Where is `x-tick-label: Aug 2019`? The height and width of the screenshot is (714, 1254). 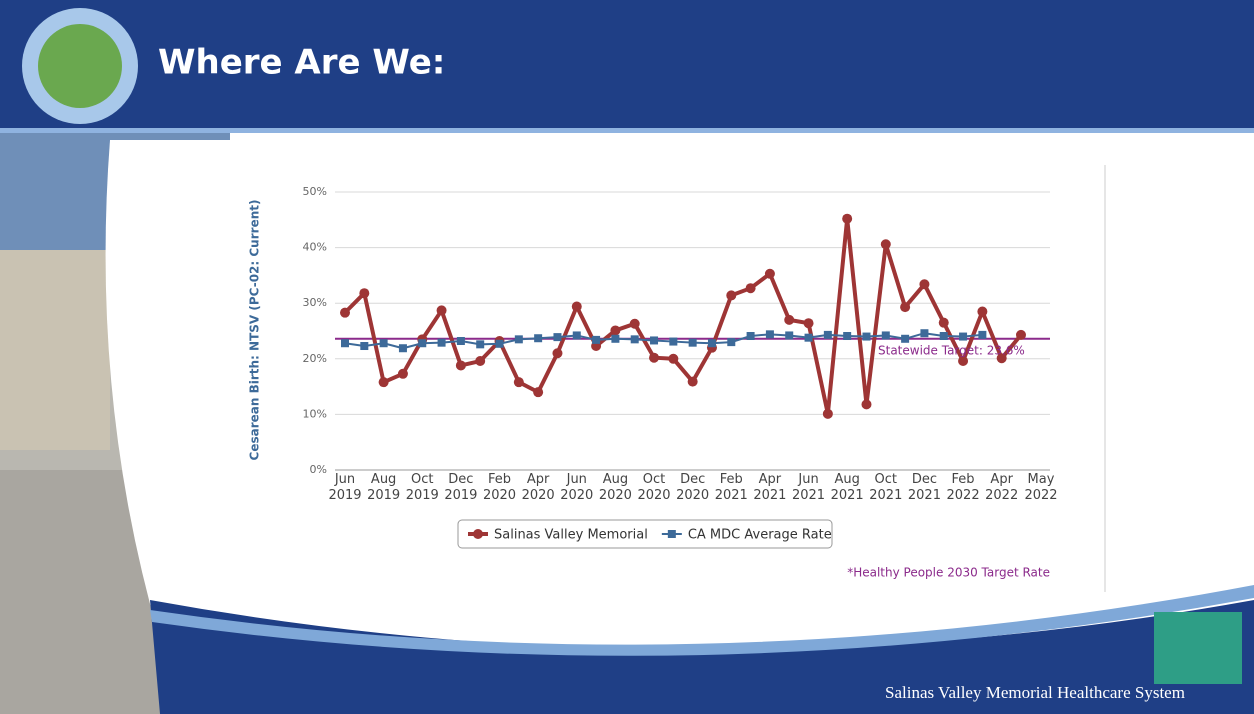
x-tick-label: Aug 2019 is located at coordinates (384, 487).